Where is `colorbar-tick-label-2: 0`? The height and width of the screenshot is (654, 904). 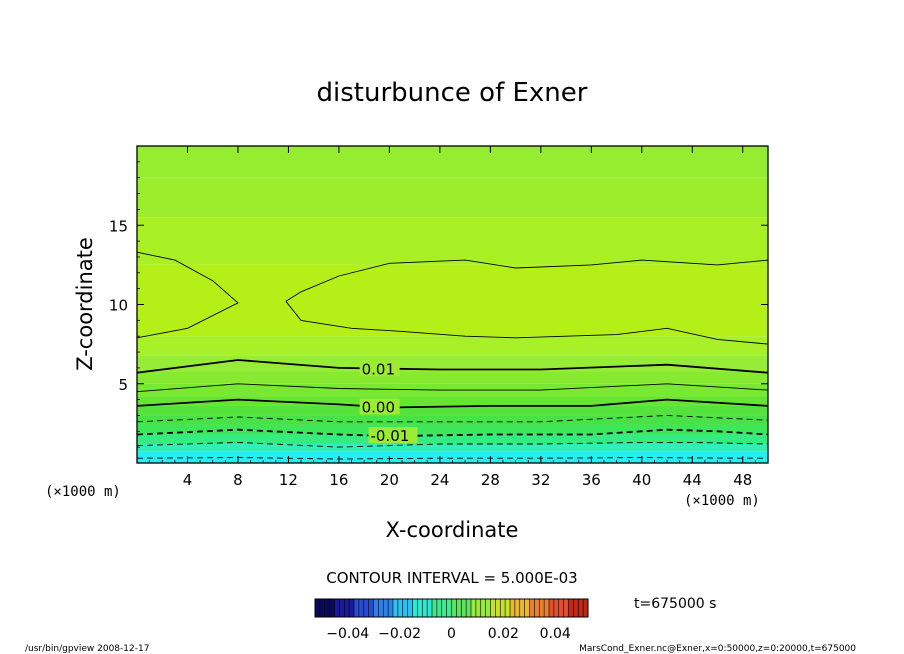 colorbar-tick-label-2: 0 is located at coordinates (451, 634).